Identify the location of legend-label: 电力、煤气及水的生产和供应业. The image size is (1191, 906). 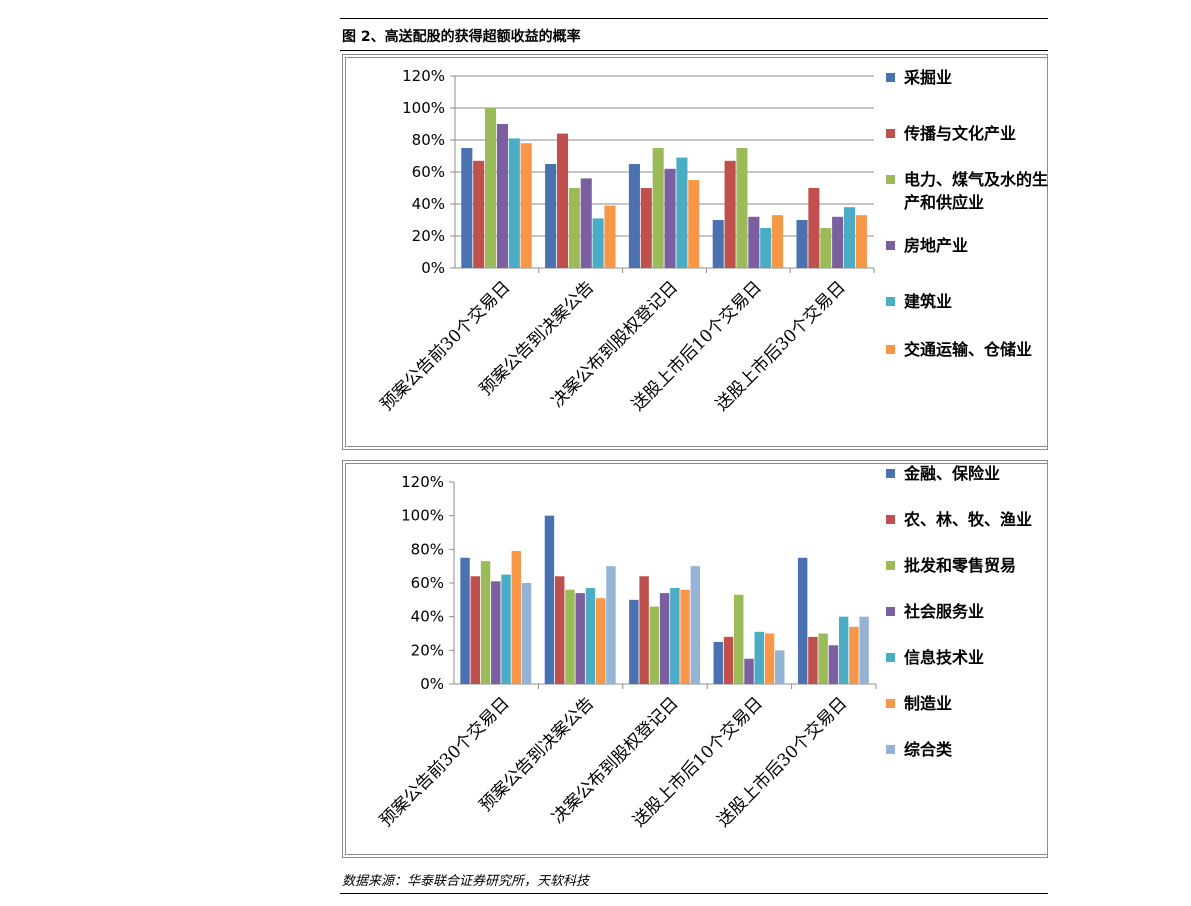
(976, 191).